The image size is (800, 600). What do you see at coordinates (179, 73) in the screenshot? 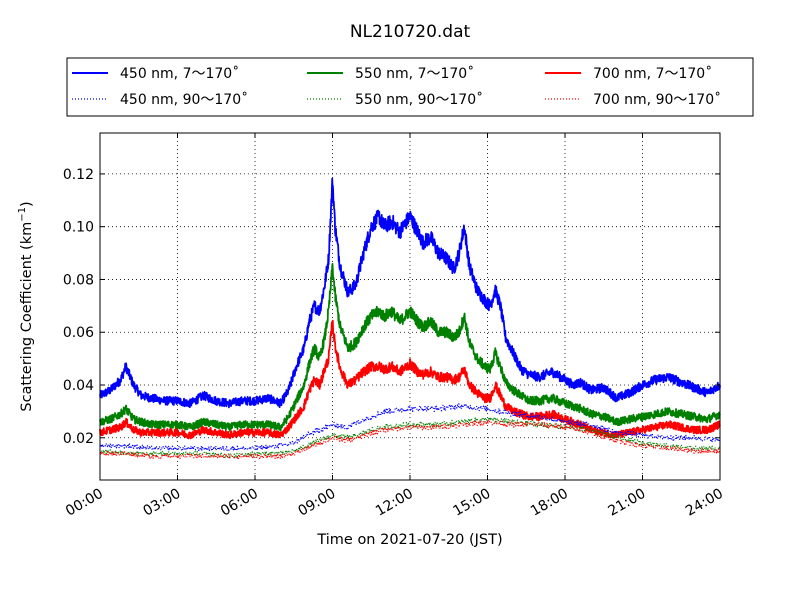
I see `legend-label-1: 450 nm, 7～170˚` at bounding box center [179, 73].